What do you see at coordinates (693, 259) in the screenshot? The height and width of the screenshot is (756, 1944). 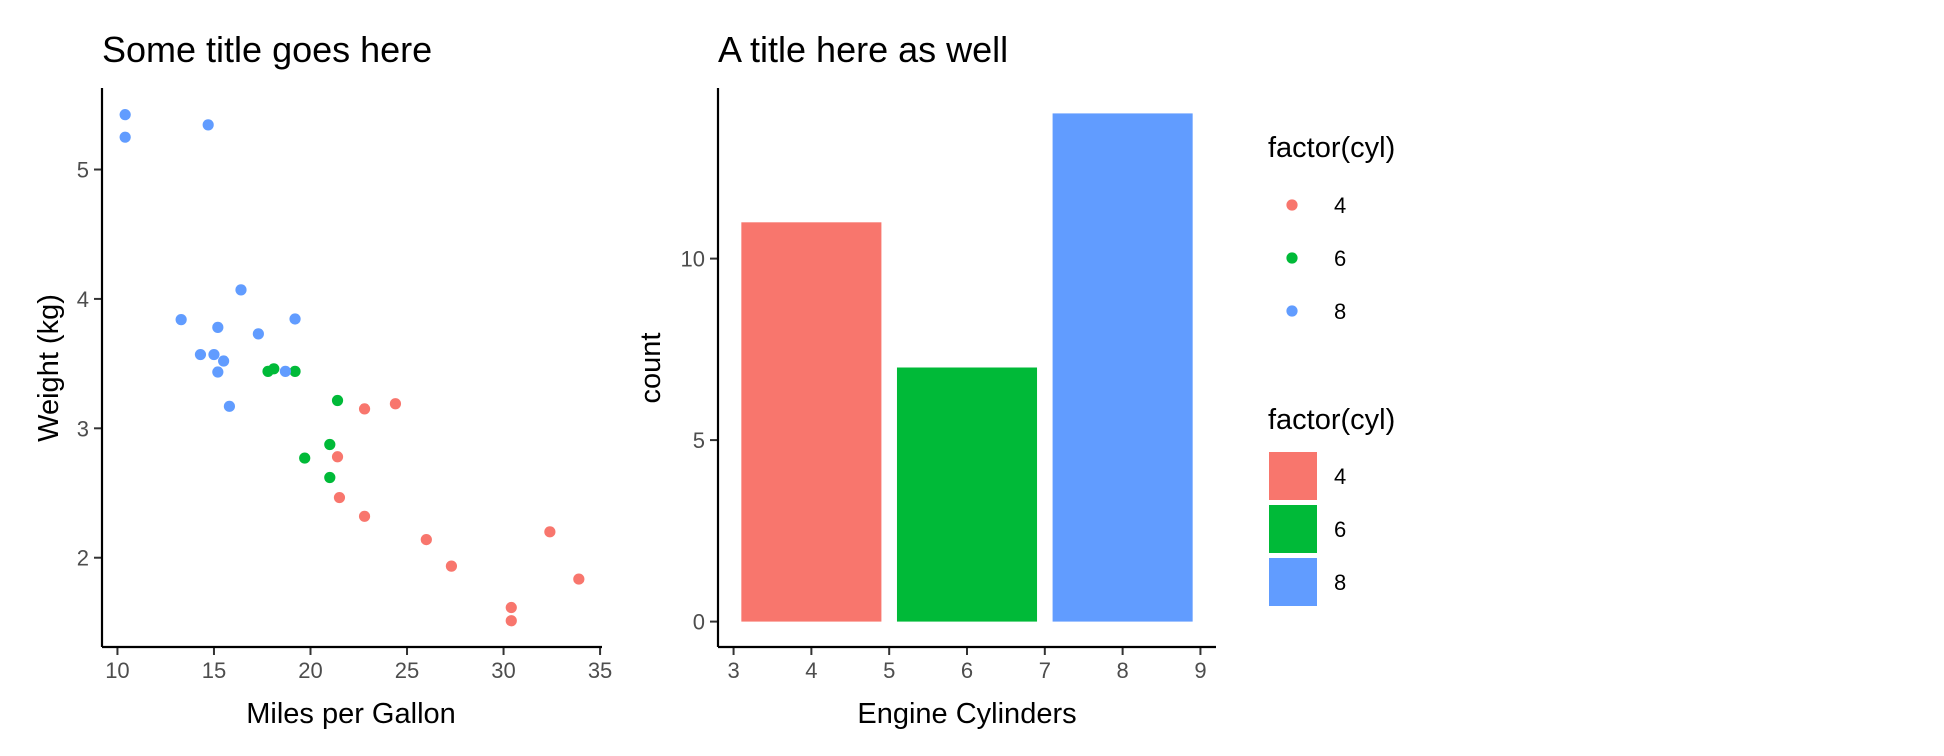 I see `bar-y-tick-label: 10` at bounding box center [693, 259].